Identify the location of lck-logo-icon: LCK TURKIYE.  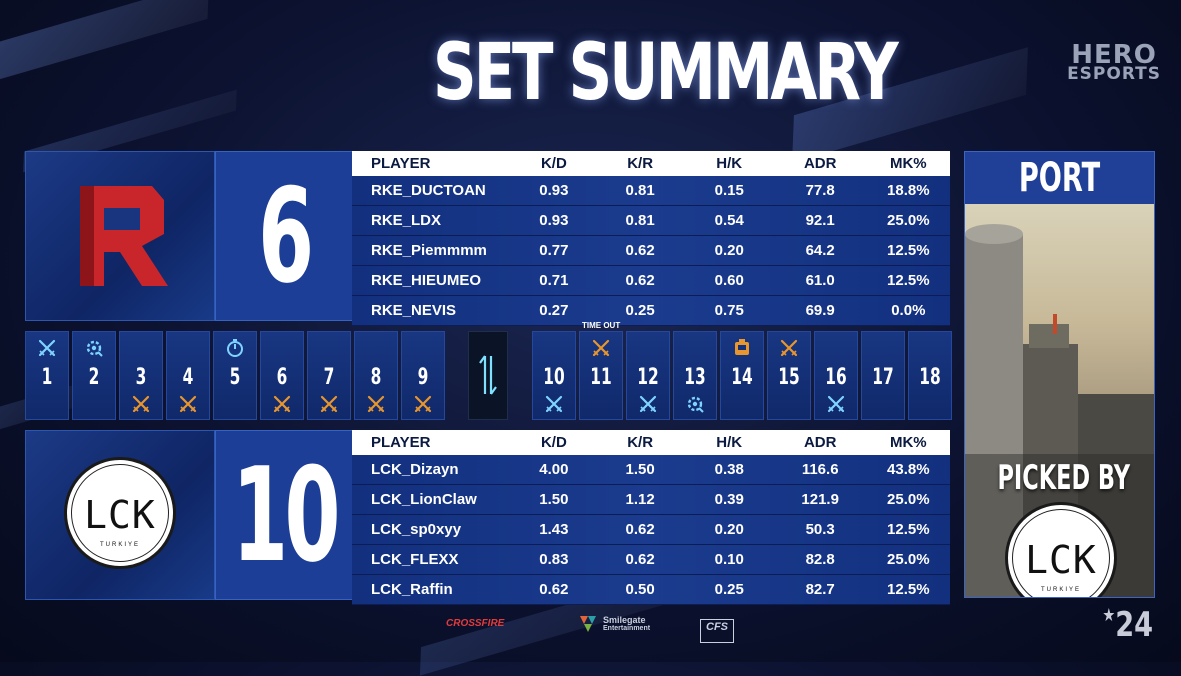
(120, 513).